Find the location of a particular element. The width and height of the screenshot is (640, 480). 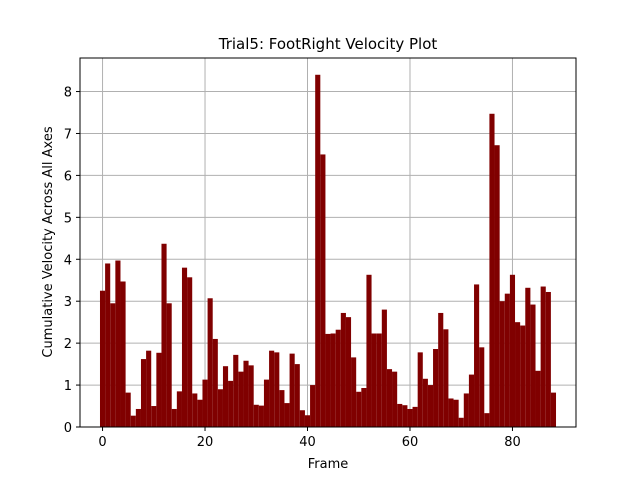

x-tick-label: 80 is located at coordinates (512, 442).